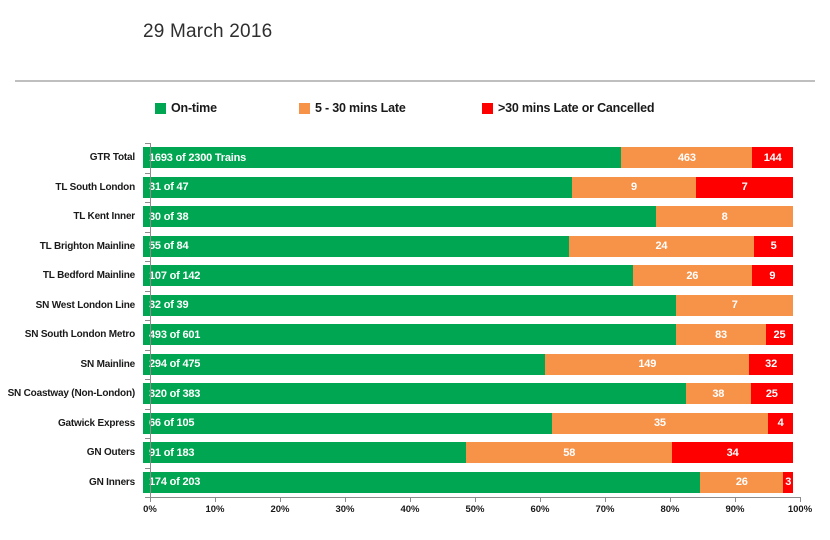  Describe the element at coordinates (280, 509) in the screenshot. I see `x-axis-tick-label: 20%` at that location.